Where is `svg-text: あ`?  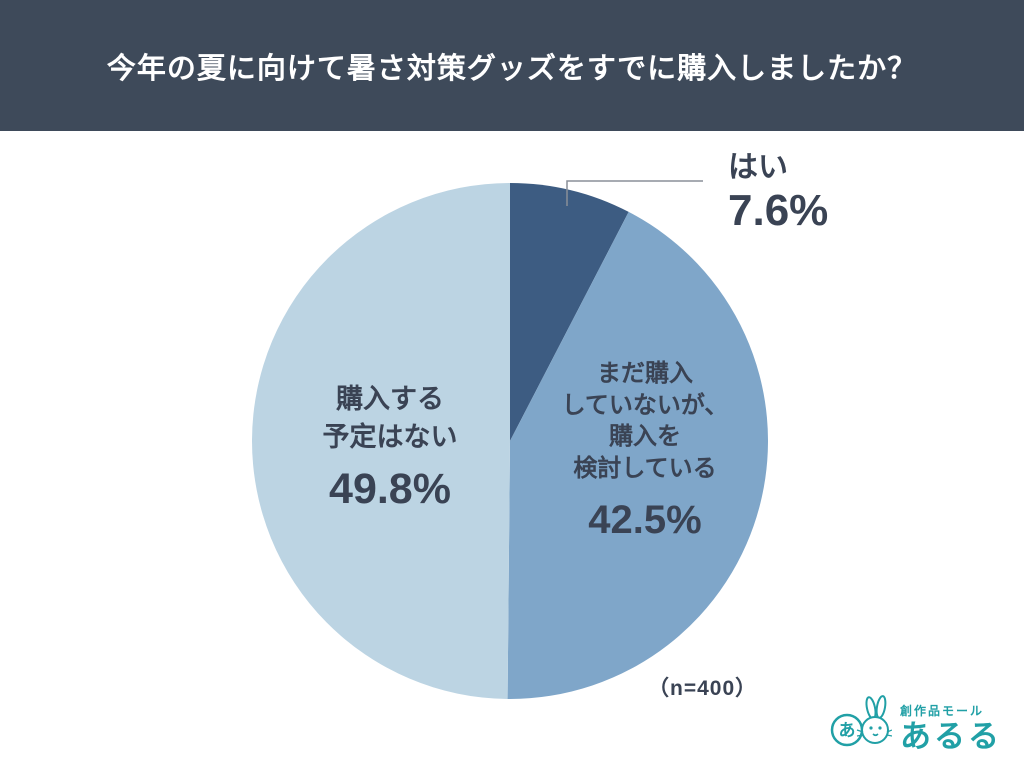
svg-text: あ is located at coordinates (847, 730).